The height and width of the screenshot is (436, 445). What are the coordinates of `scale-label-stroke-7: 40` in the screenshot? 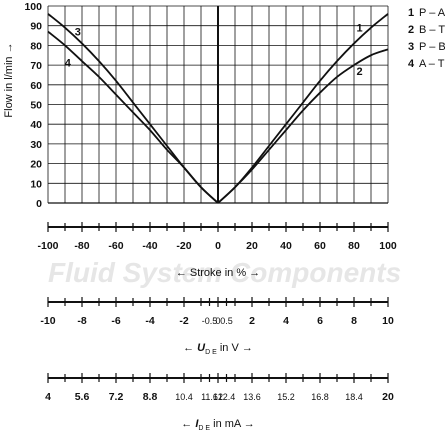 It's located at (286, 246).